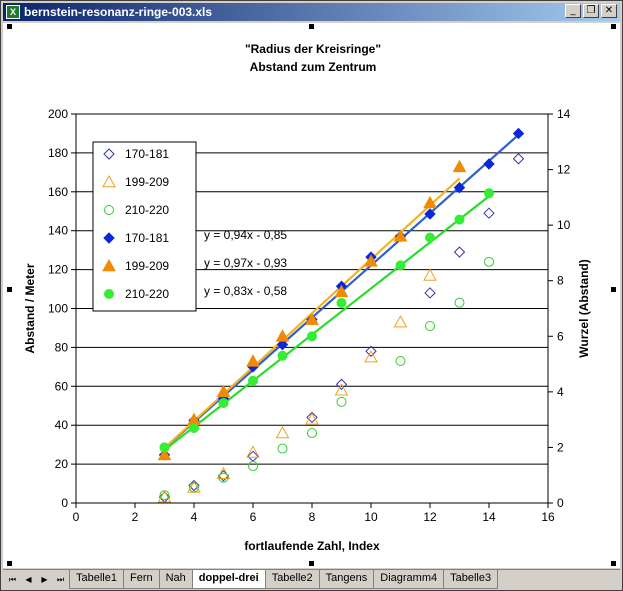  I want to click on minimize-button: _, so click(573, 11).